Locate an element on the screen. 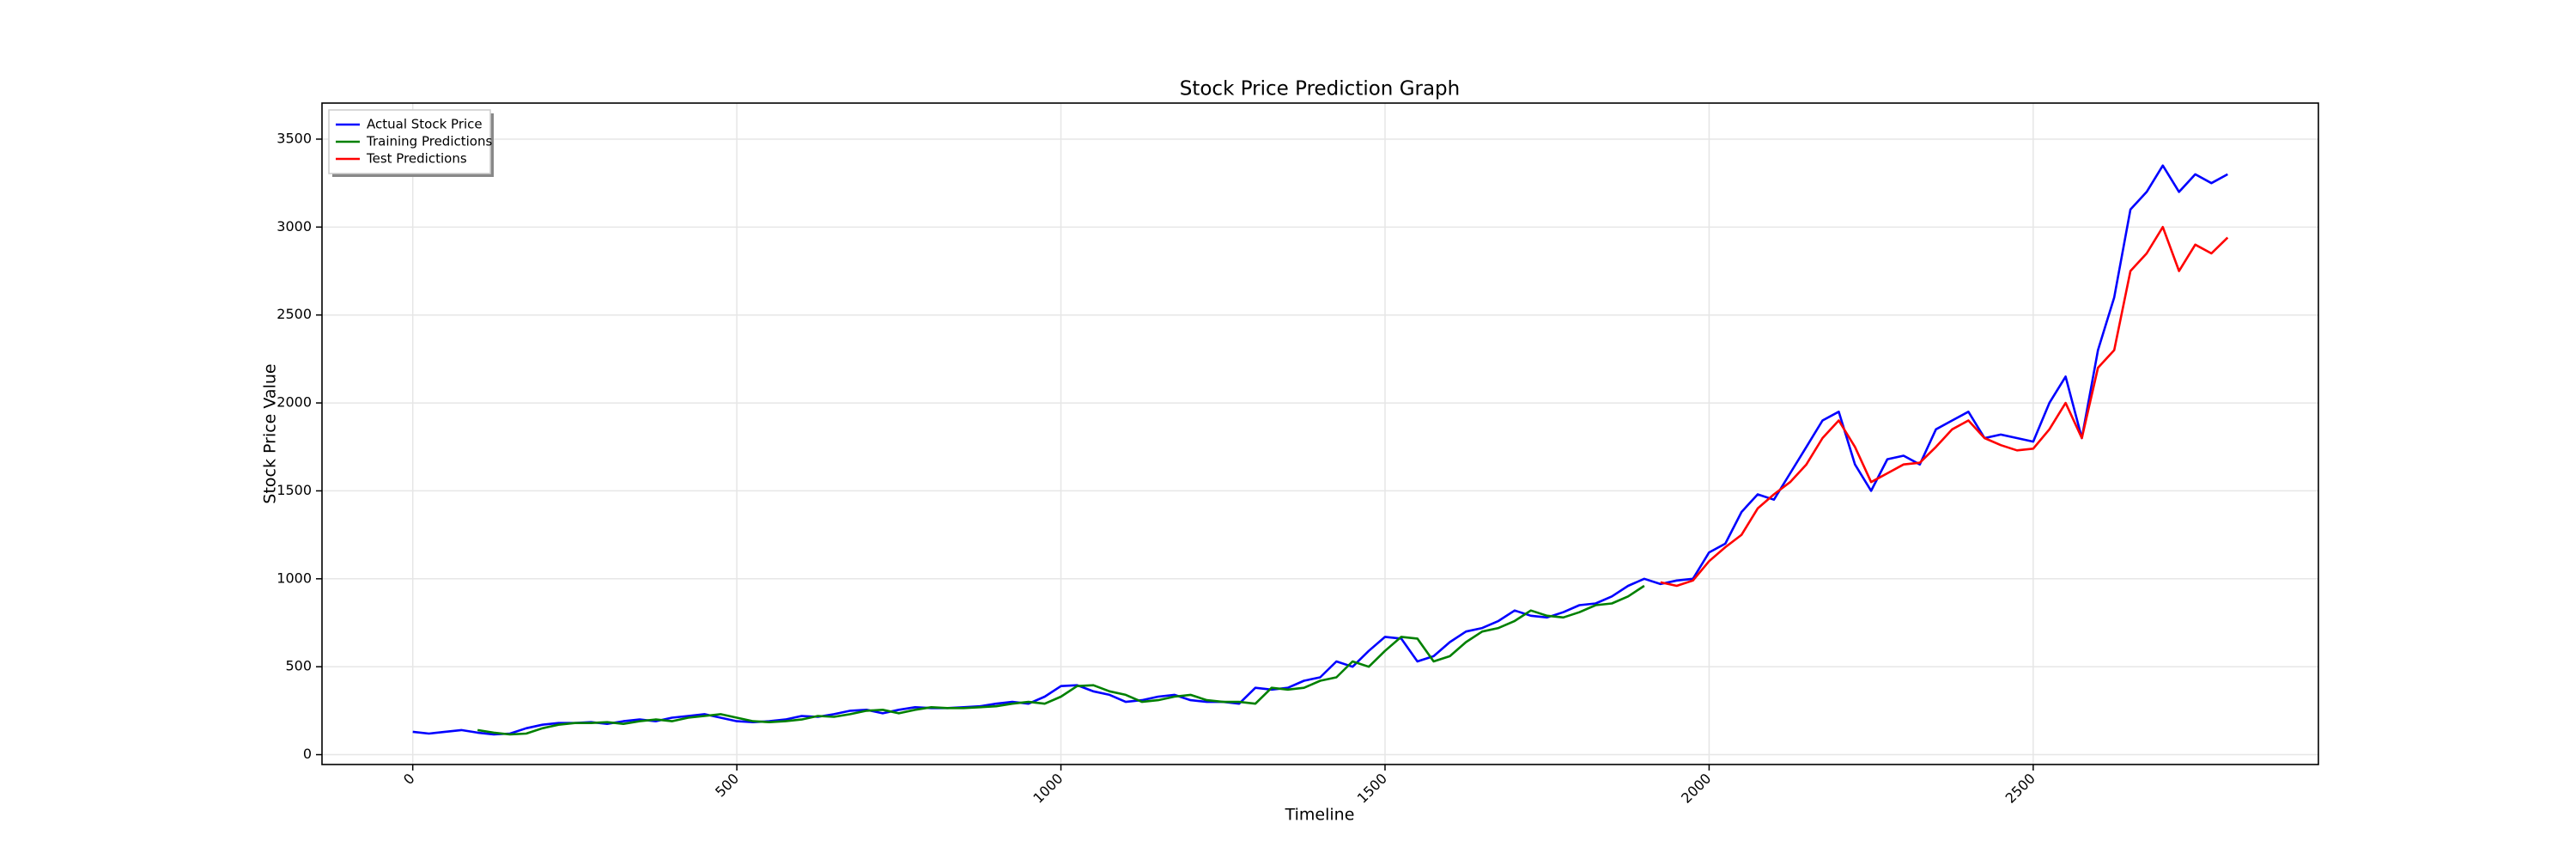  x-axis-label: Timeline is located at coordinates (1320, 816).